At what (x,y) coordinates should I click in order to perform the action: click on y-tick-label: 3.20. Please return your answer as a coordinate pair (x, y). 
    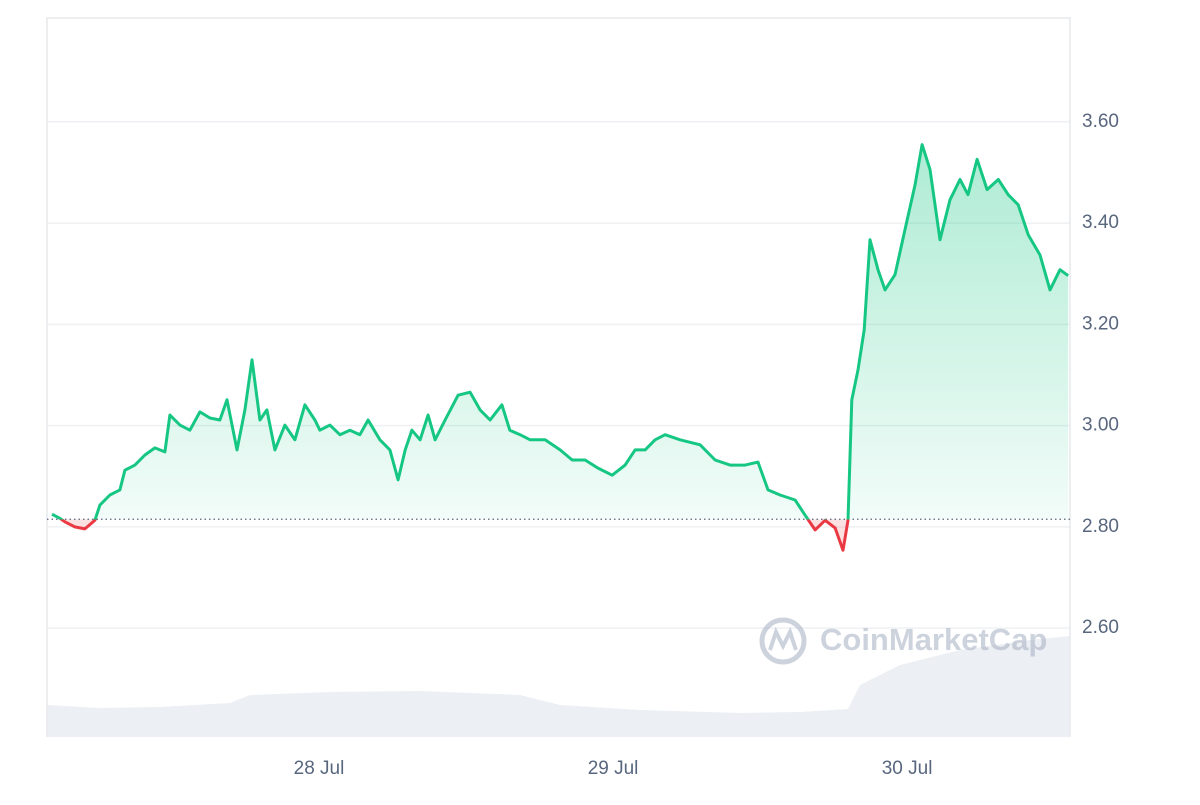
    Looking at the image, I should click on (1100, 323).